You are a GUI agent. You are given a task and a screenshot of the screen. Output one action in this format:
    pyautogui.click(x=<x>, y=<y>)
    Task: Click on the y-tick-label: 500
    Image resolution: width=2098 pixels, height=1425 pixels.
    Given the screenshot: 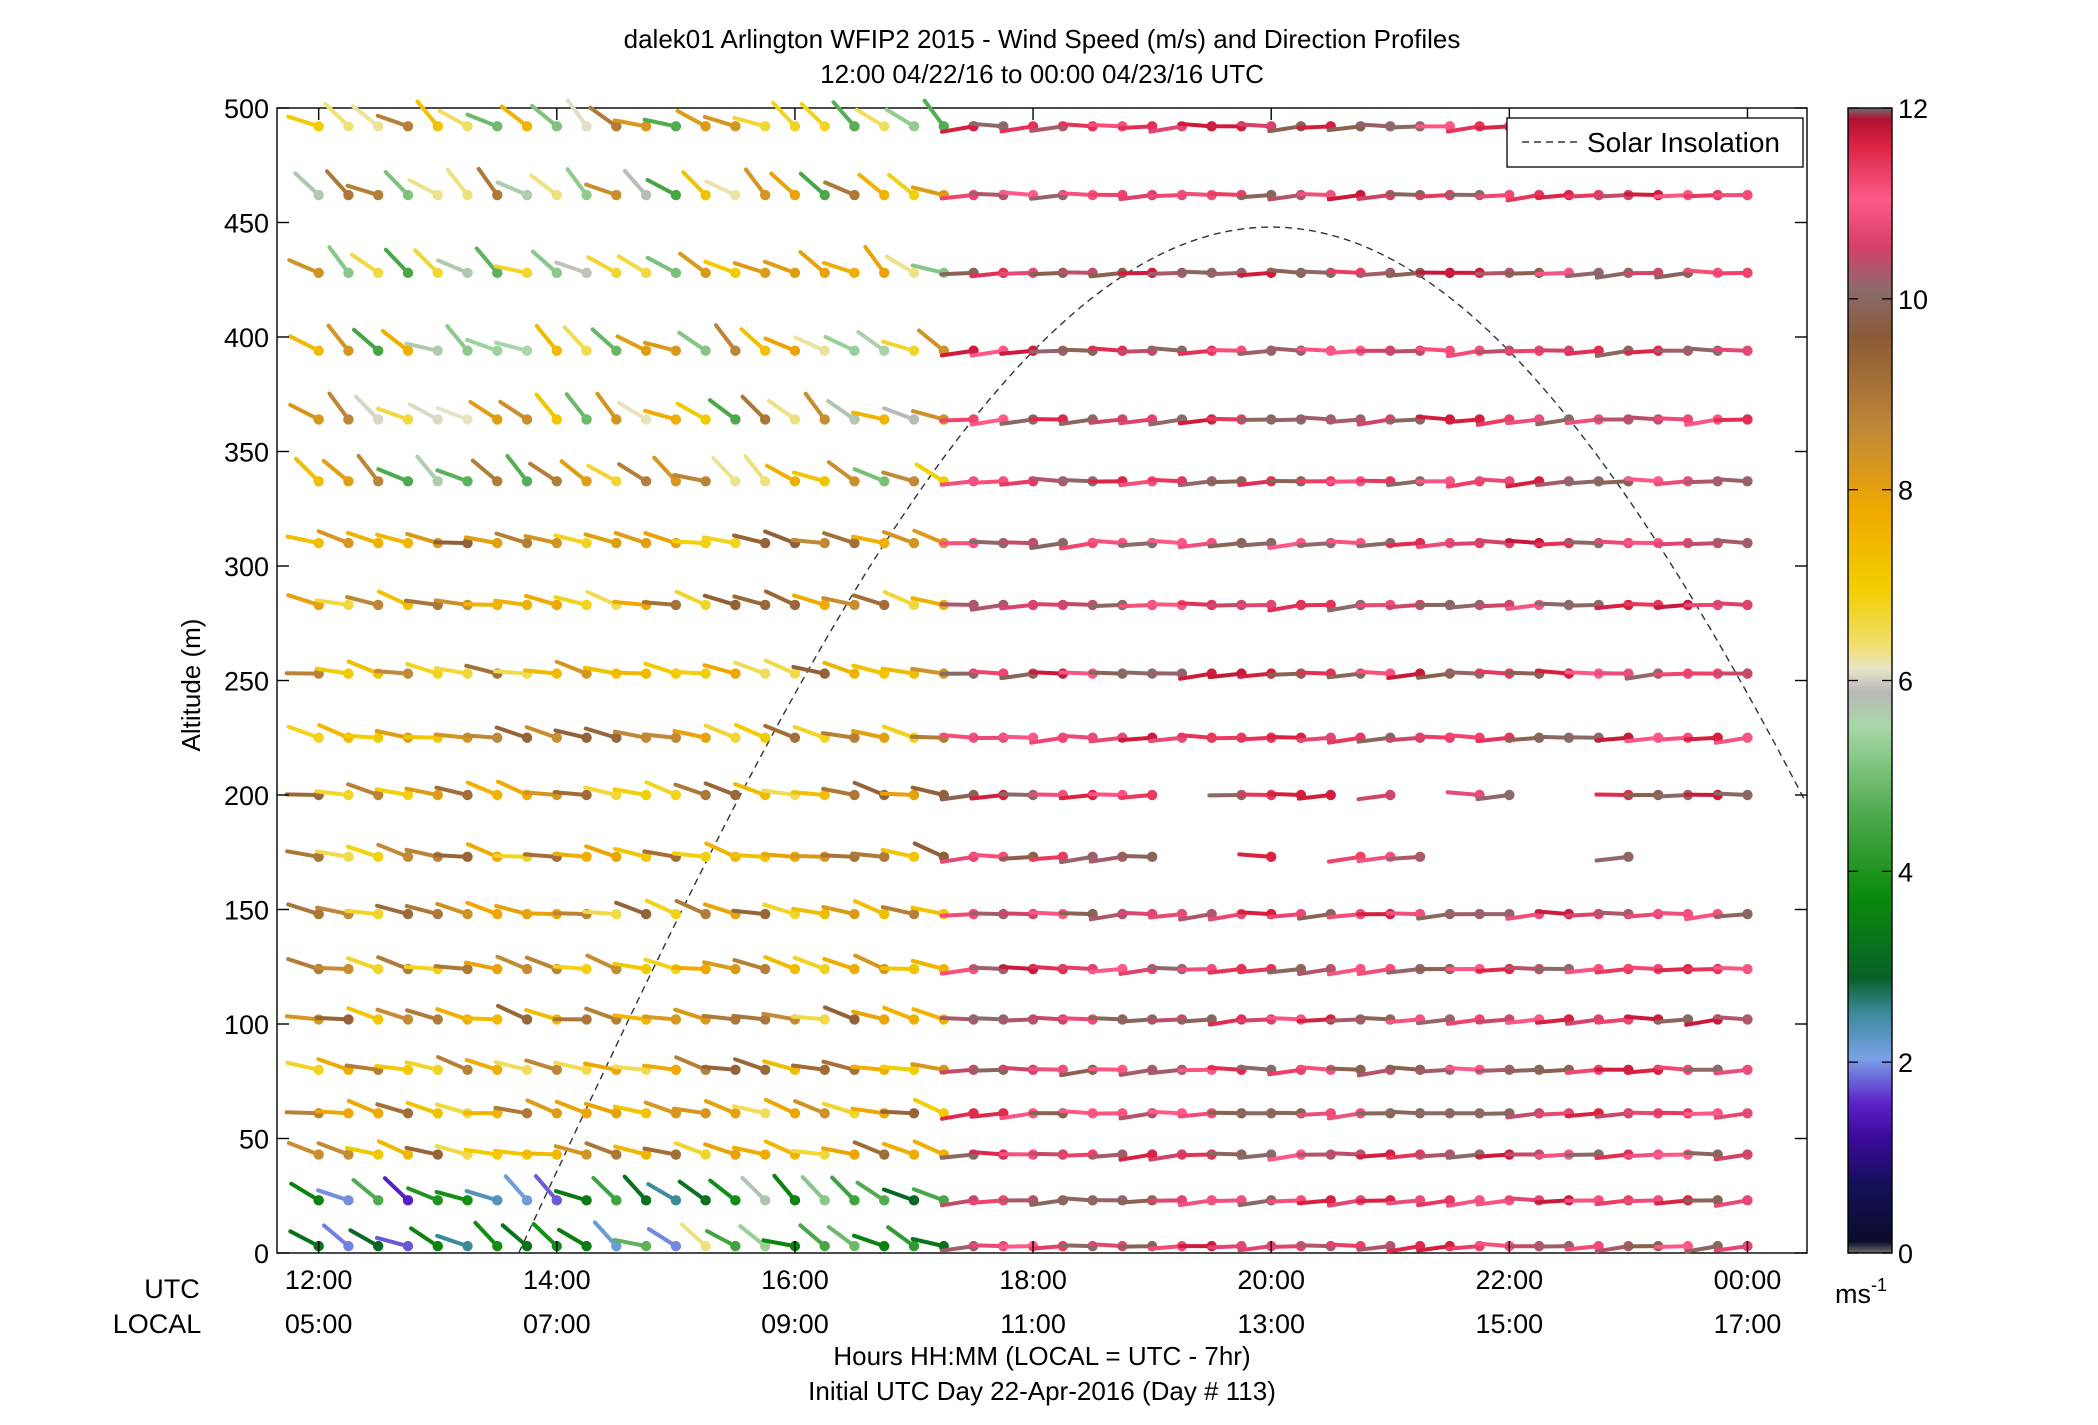 What is the action you would take?
    pyautogui.click(x=246, y=109)
    